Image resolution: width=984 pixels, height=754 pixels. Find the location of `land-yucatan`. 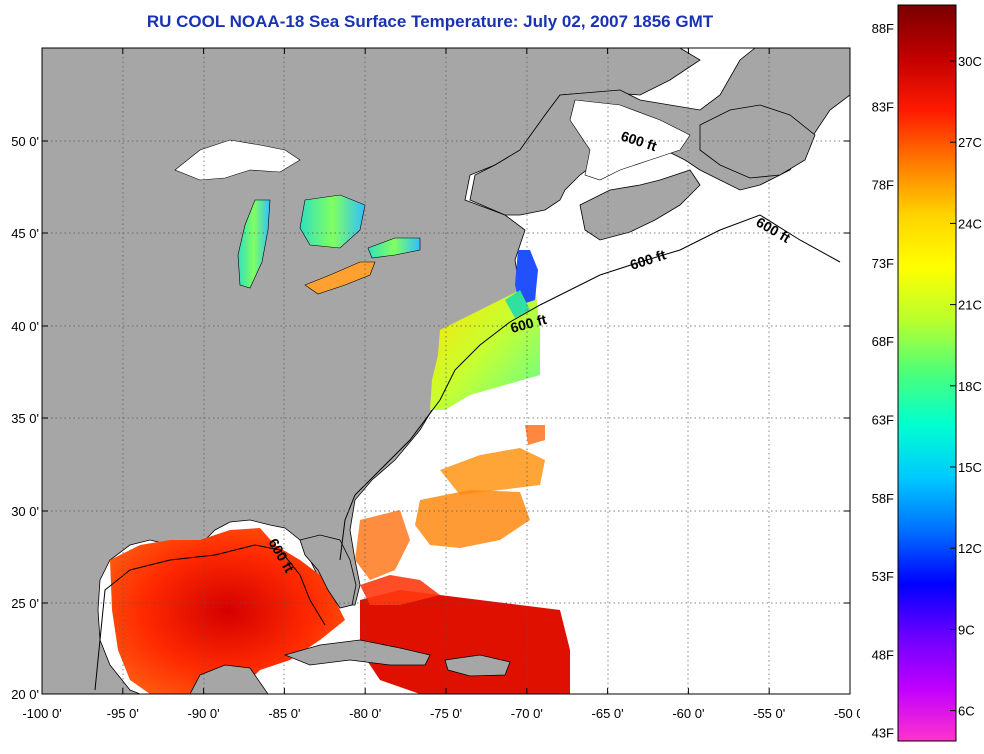

land-yucatan is located at coordinates (229, 679).